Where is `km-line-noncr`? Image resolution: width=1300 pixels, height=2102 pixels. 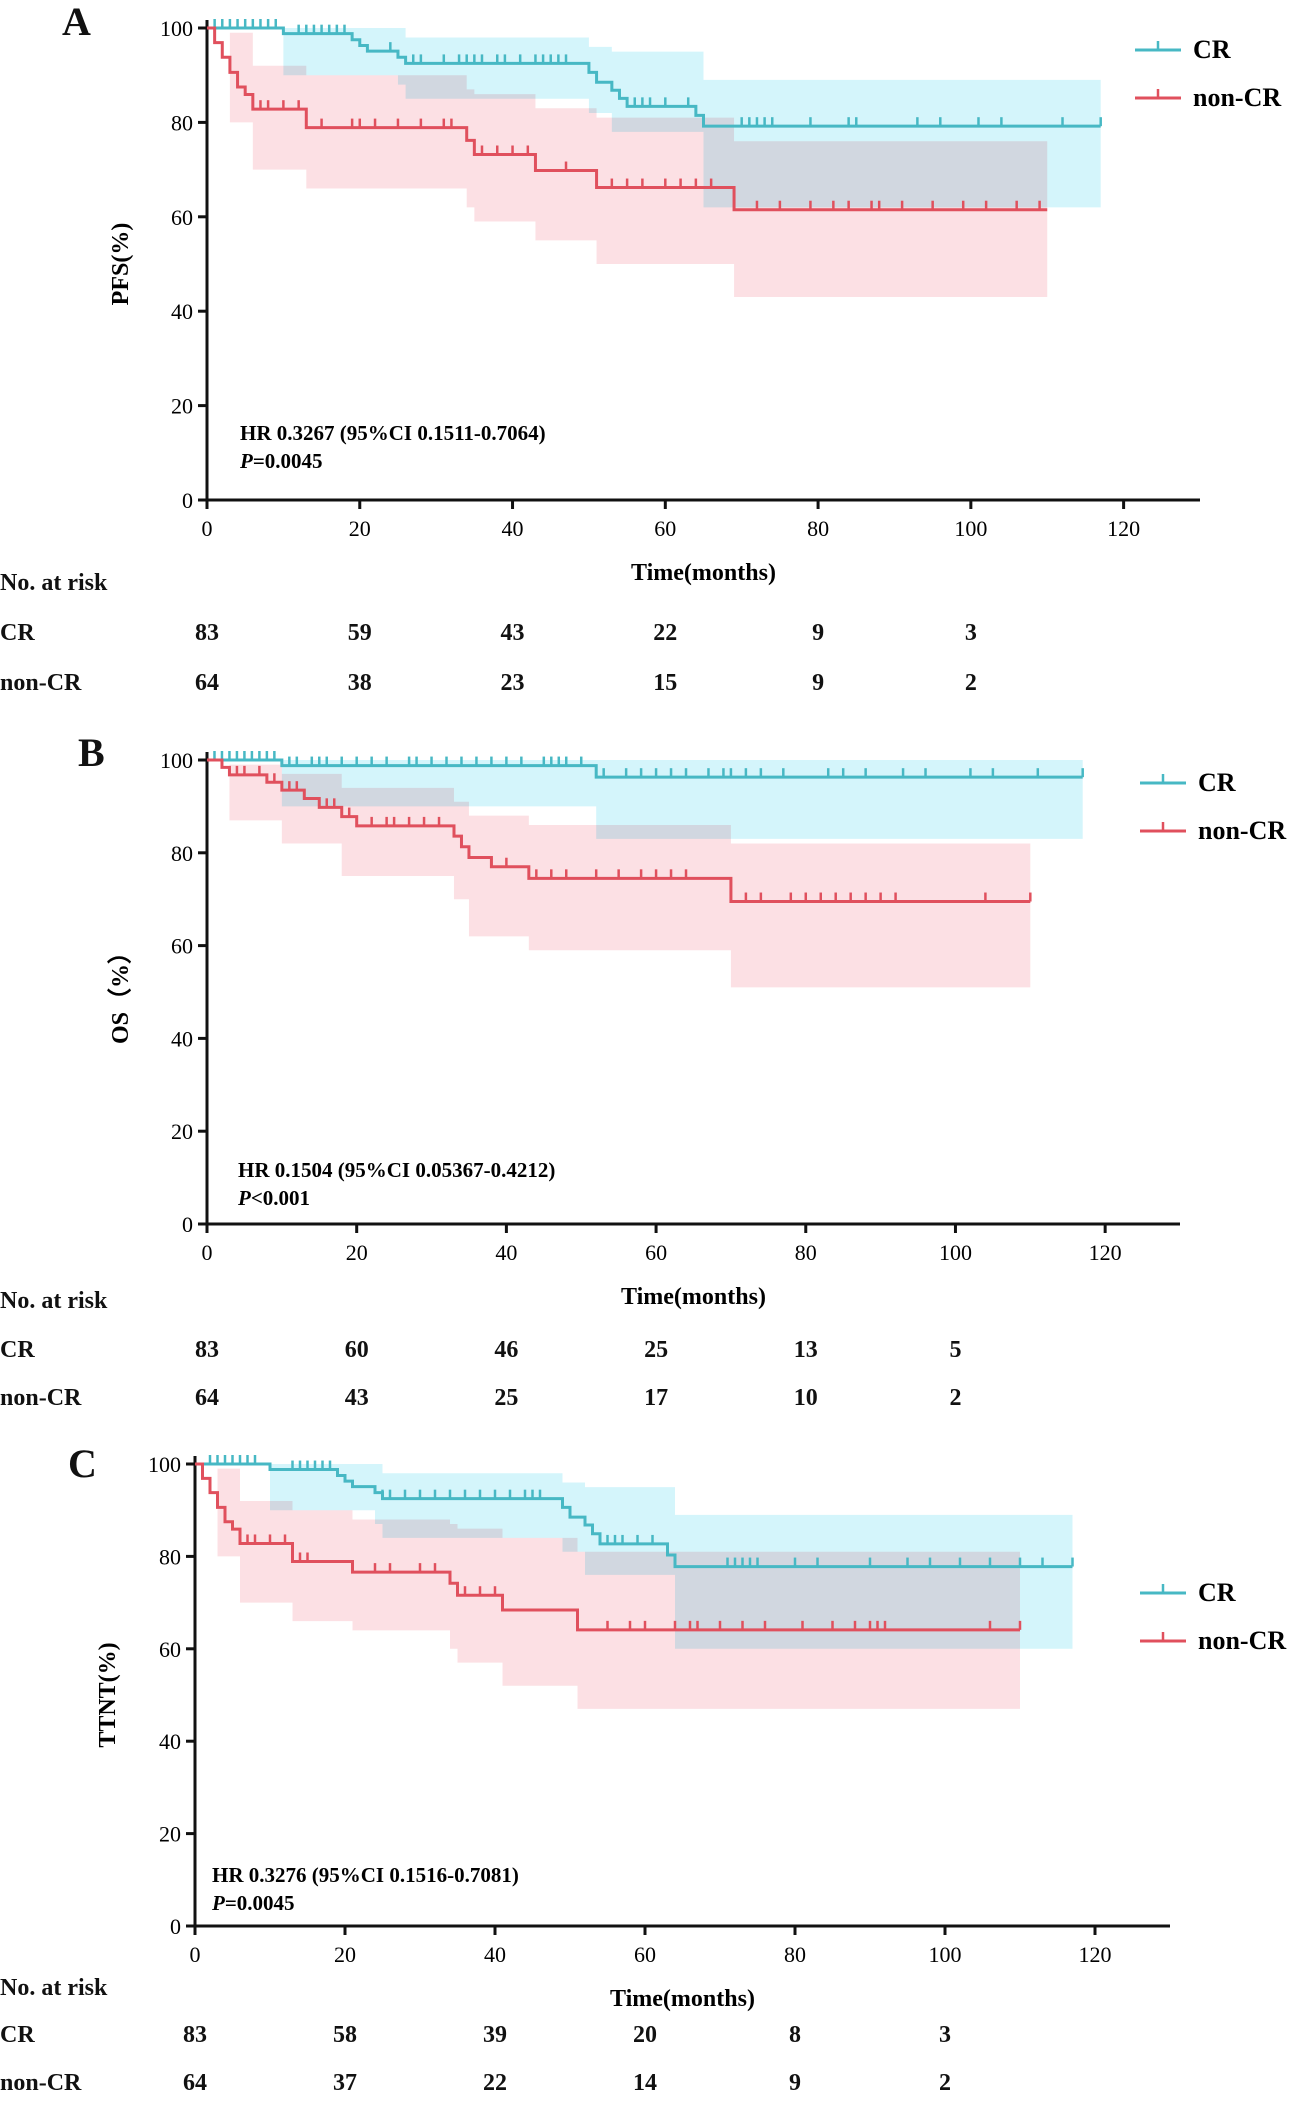 km-line-noncr is located at coordinates (627, 119).